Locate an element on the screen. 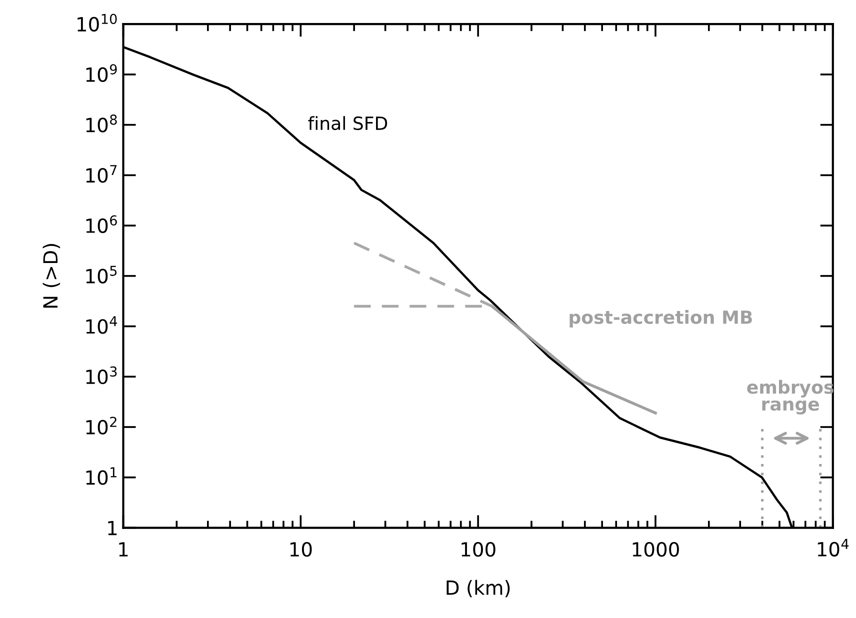 This screenshot has width=856, height=618. y-axis-title: N (>D) is located at coordinates (51, 276).